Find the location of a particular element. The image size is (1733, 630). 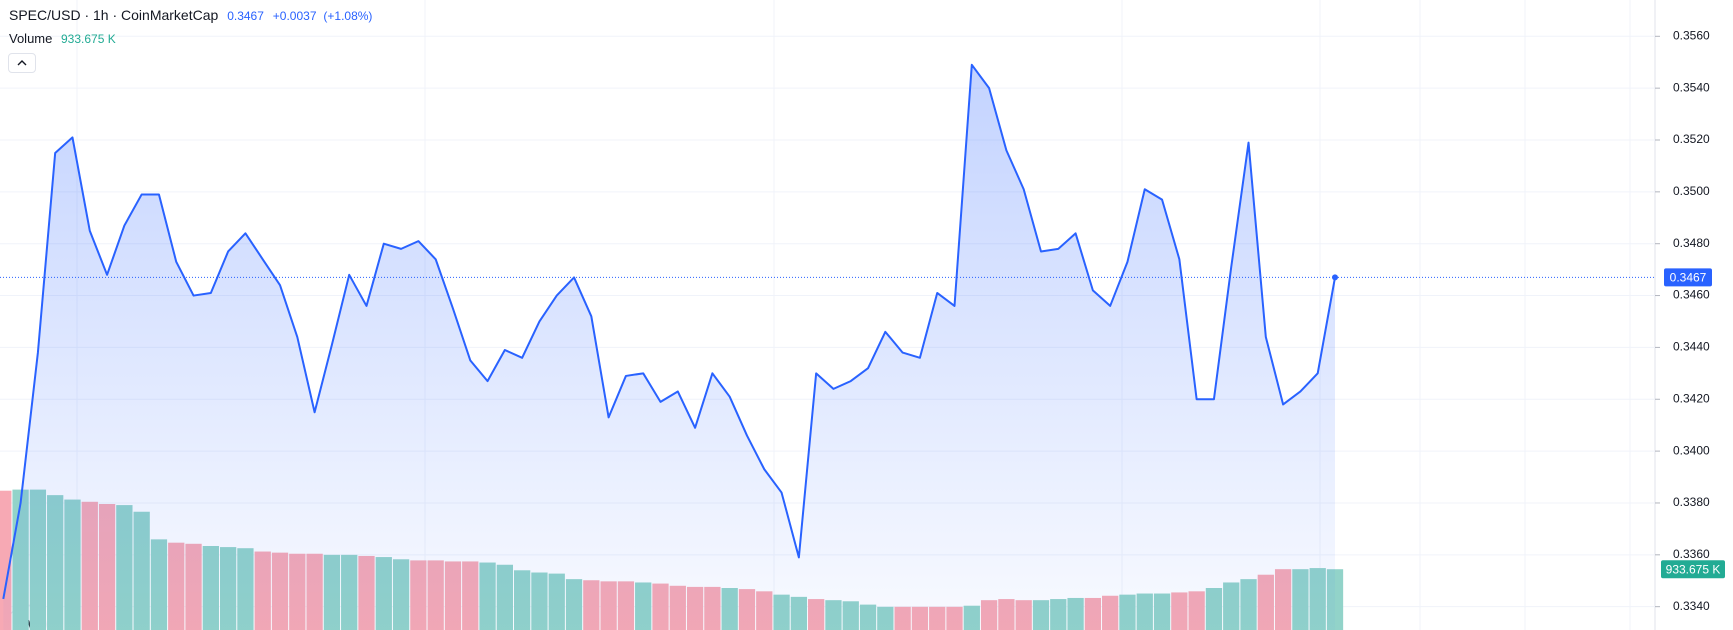

legend-volume: Volume 933.675 K is located at coordinates (65, 38).